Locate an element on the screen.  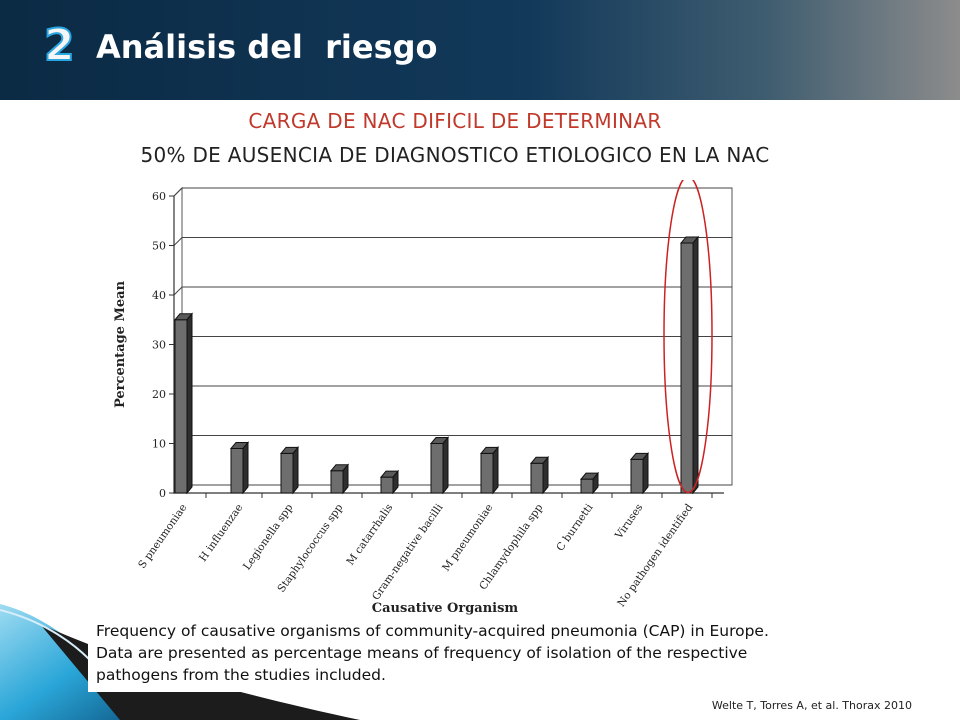
y-tick-label: 30 is located at coordinates (159, 345).